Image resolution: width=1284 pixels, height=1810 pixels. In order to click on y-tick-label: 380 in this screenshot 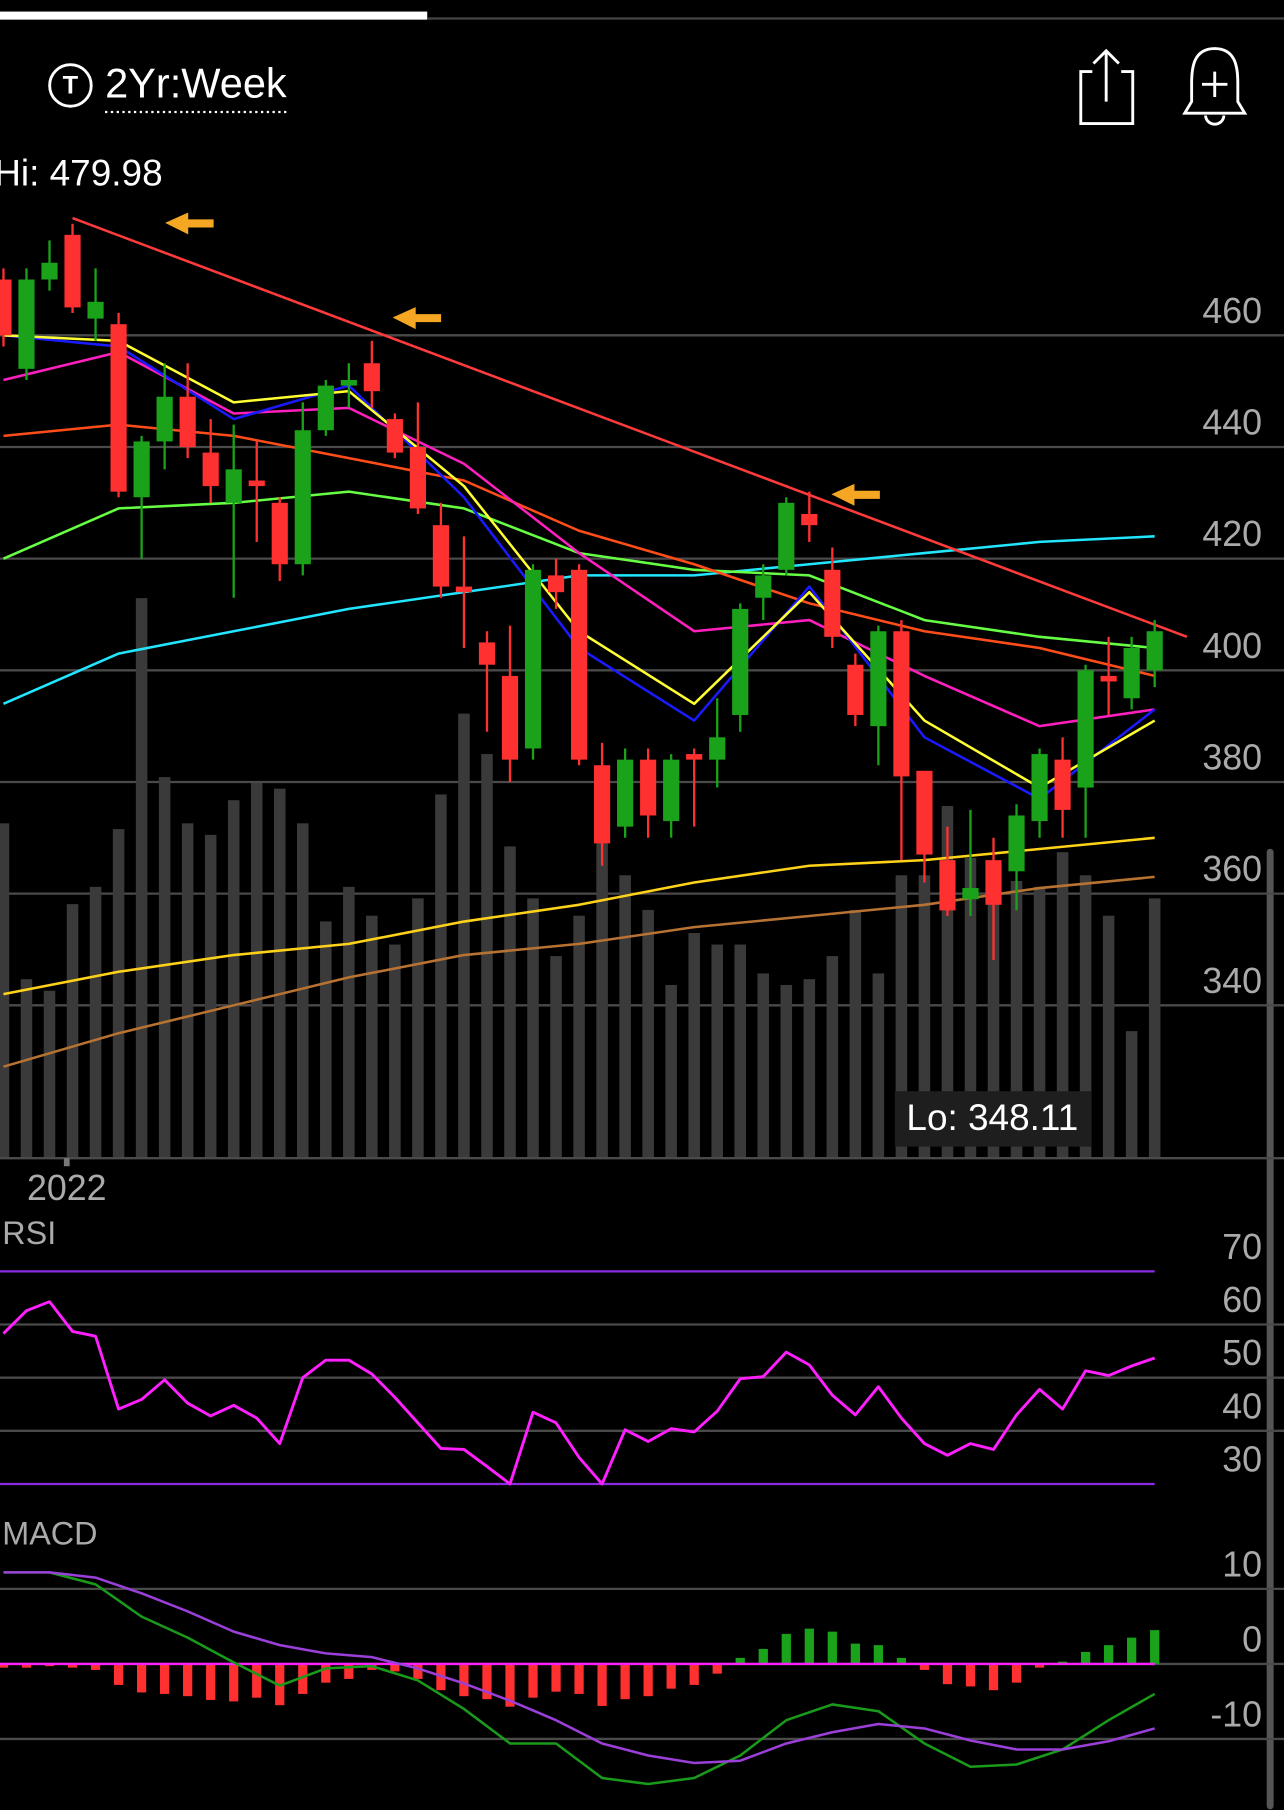, I will do `click(1232, 757)`.